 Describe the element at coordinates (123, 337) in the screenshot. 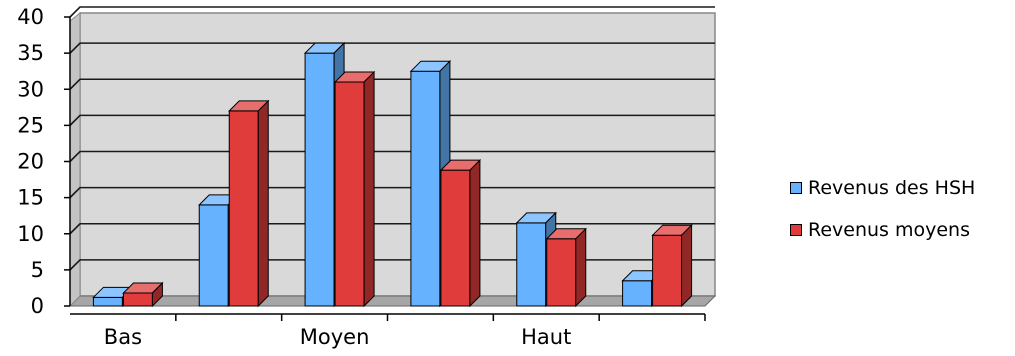

I see `x-category-label: Bas` at that location.